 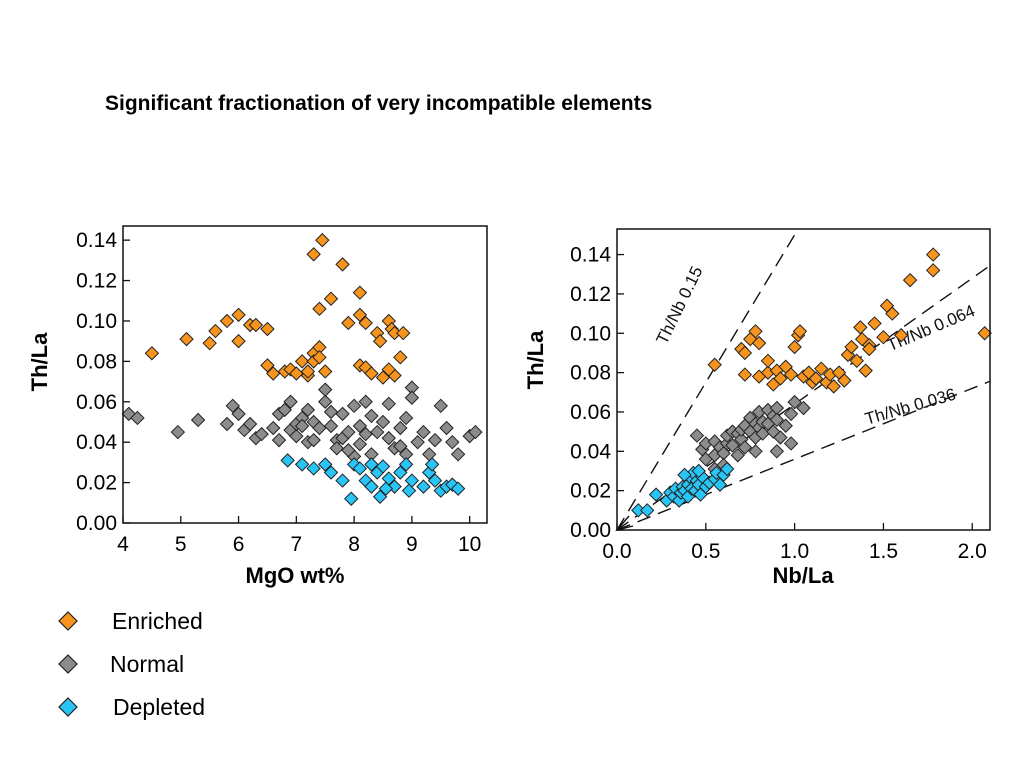 I want to click on chart2-ytick-label-4: 0.06, so click(x=590, y=412).